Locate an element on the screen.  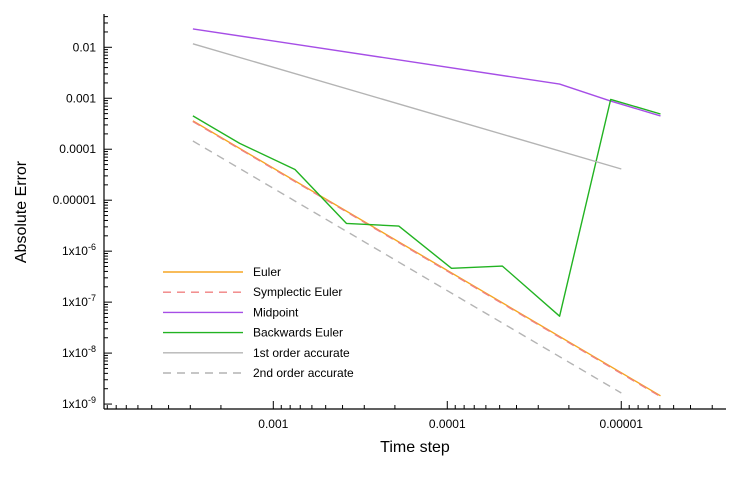
y-tick-label: 1x10⁻⁸ is located at coordinates (79, 352).